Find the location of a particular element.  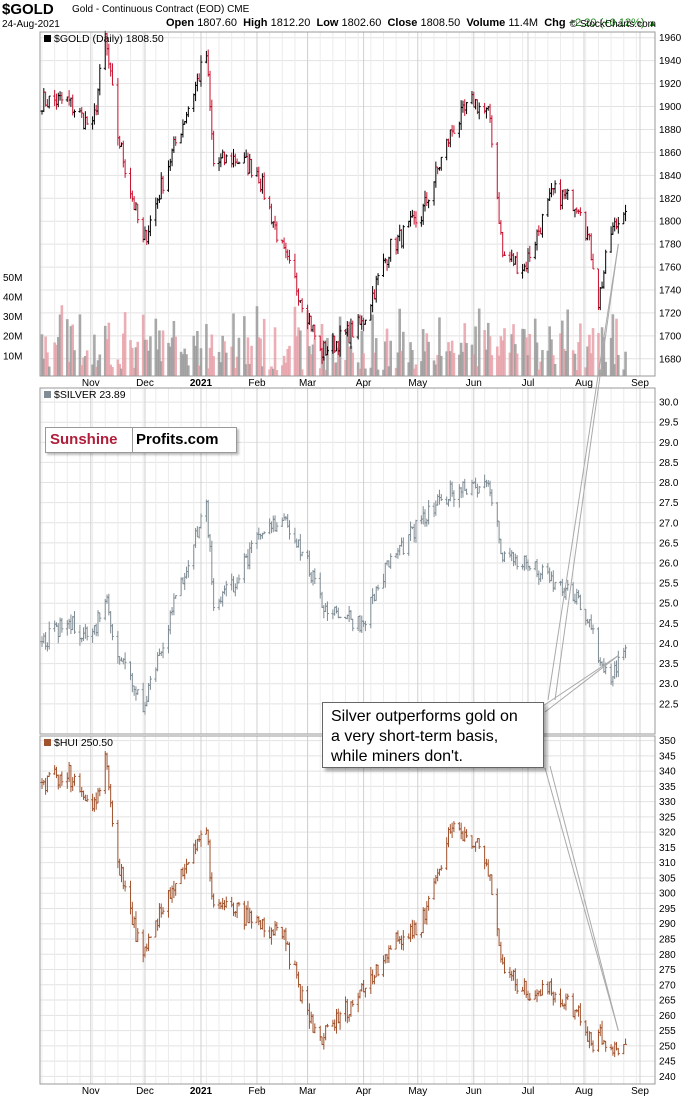

y-tick-label: 29.0 is located at coordinates (669, 443).